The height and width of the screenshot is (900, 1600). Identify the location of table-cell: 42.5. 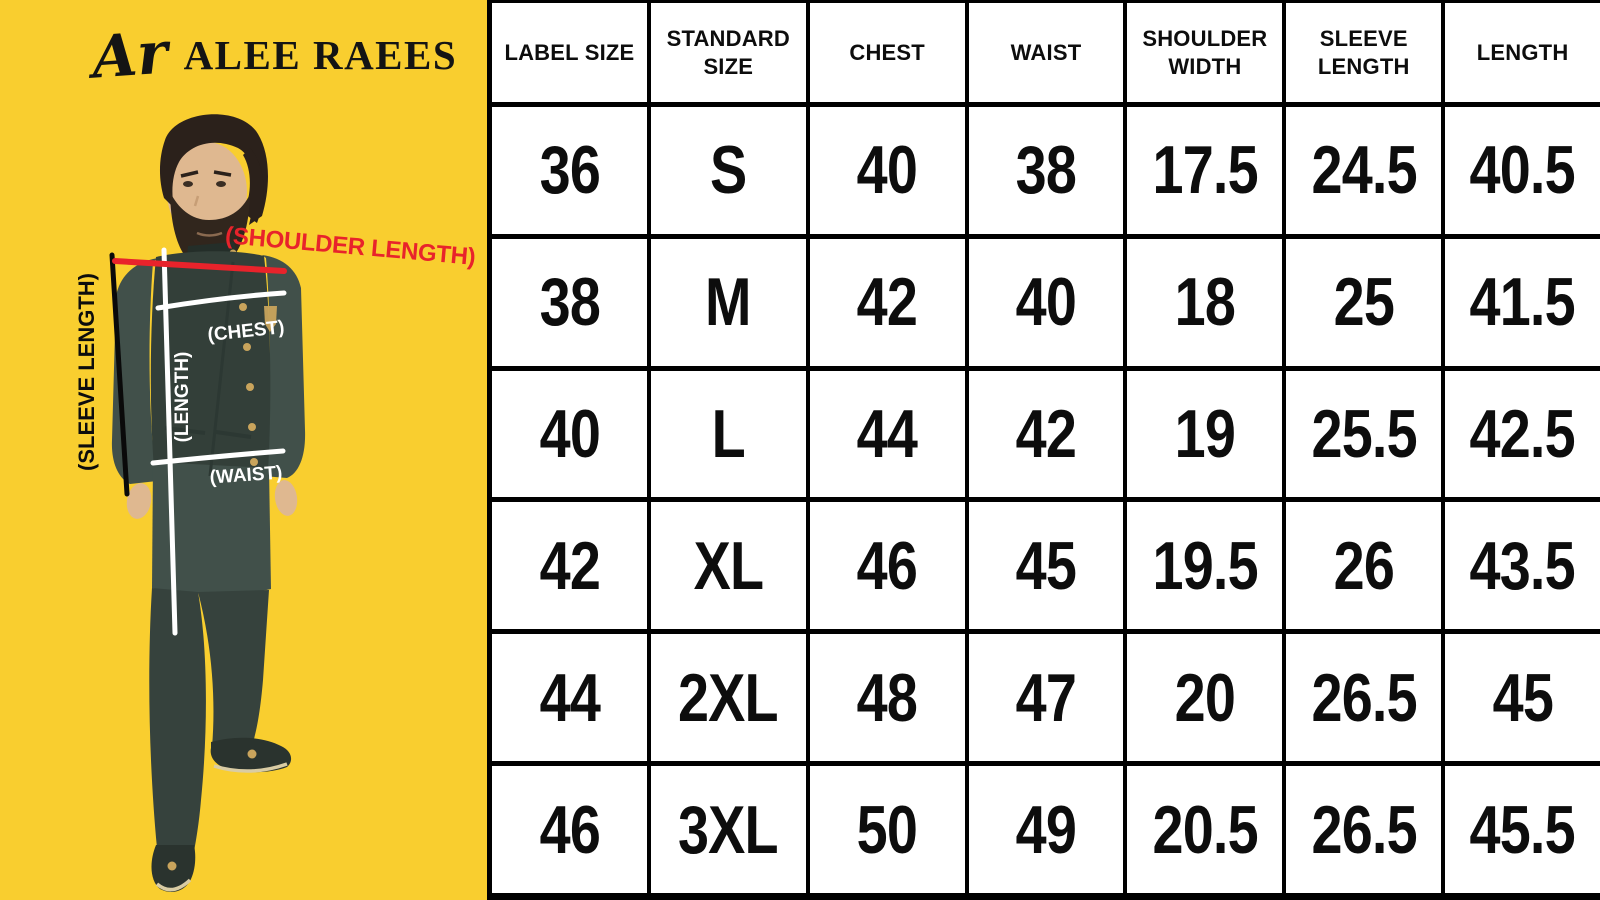
(1522, 434).